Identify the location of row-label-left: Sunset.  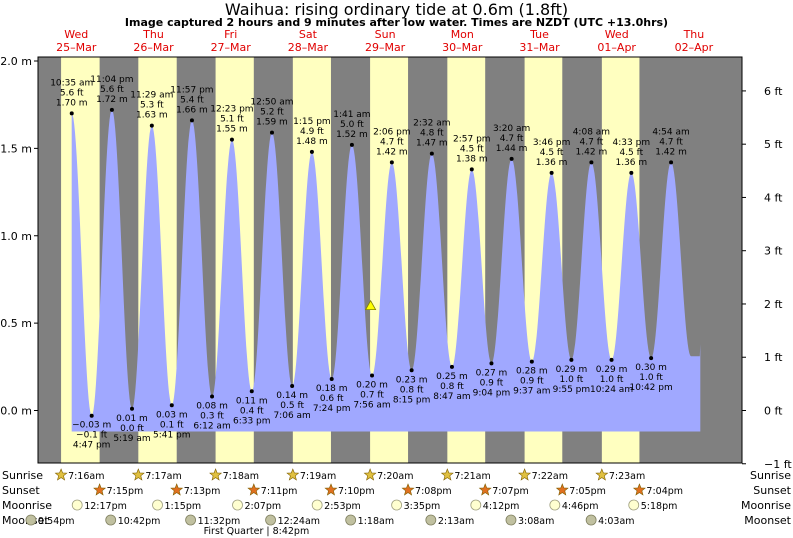
(21, 490).